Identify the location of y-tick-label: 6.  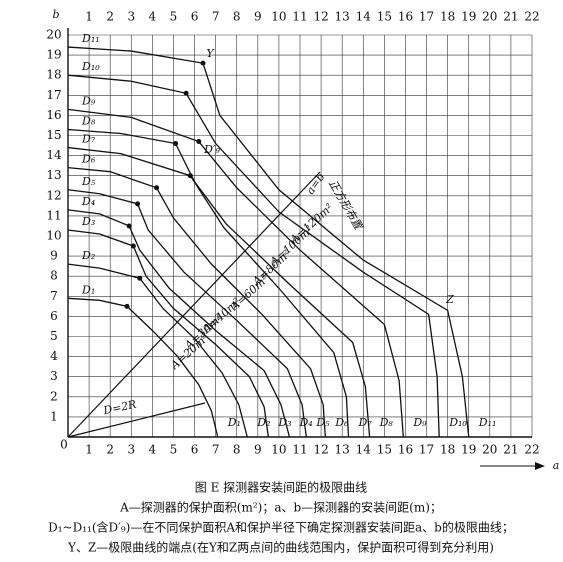
(54, 316).